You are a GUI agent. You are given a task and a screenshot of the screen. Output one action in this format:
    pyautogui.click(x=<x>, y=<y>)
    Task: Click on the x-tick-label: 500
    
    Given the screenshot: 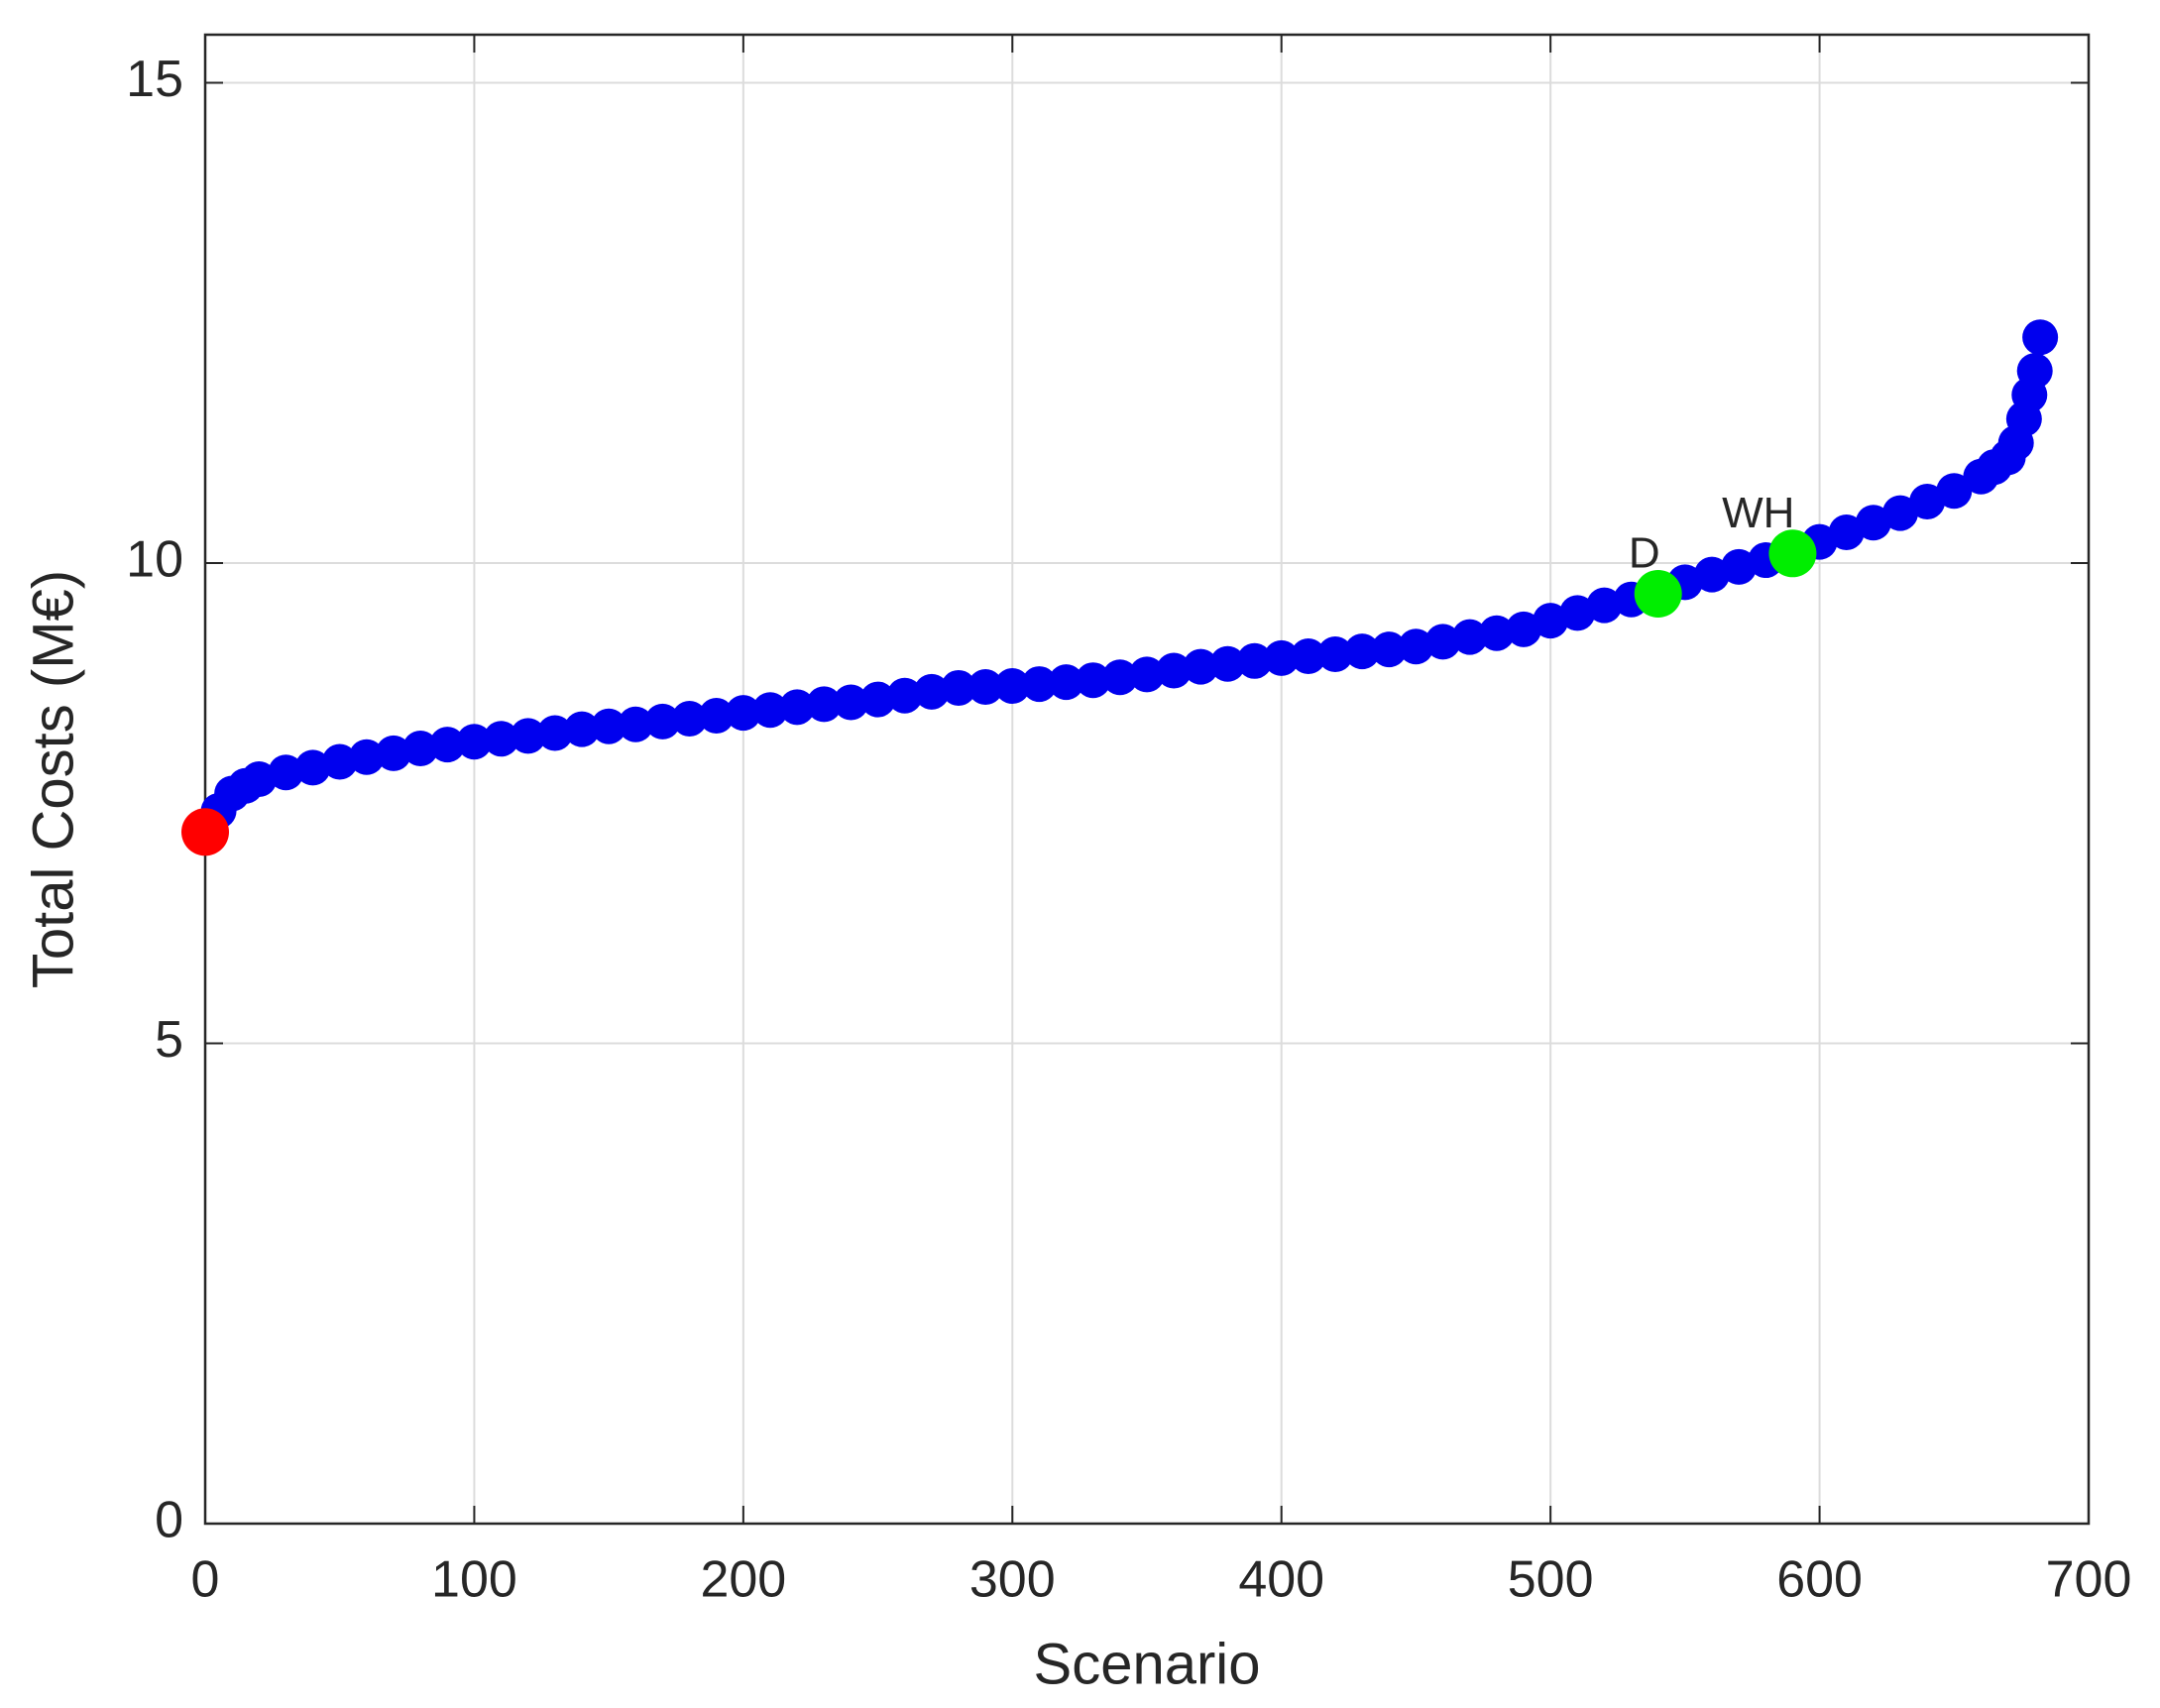 What is the action you would take?
    pyautogui.click(x=1551, y=1580)
    